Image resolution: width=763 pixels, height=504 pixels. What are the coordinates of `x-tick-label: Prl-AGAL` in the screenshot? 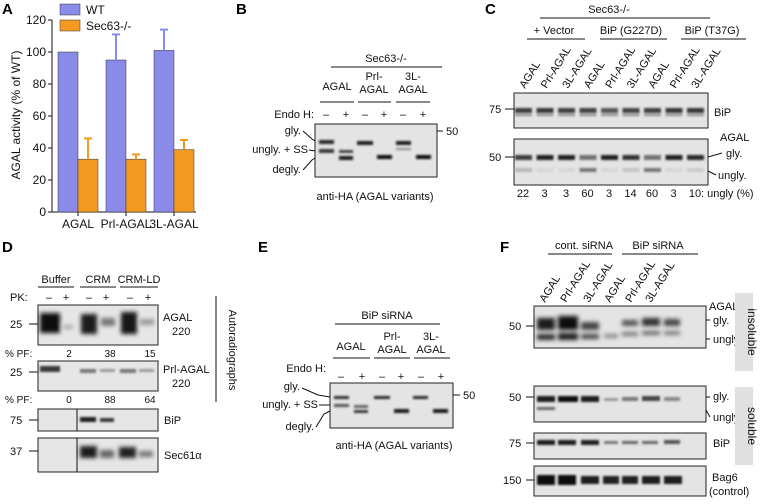 It's located at (126, 224).